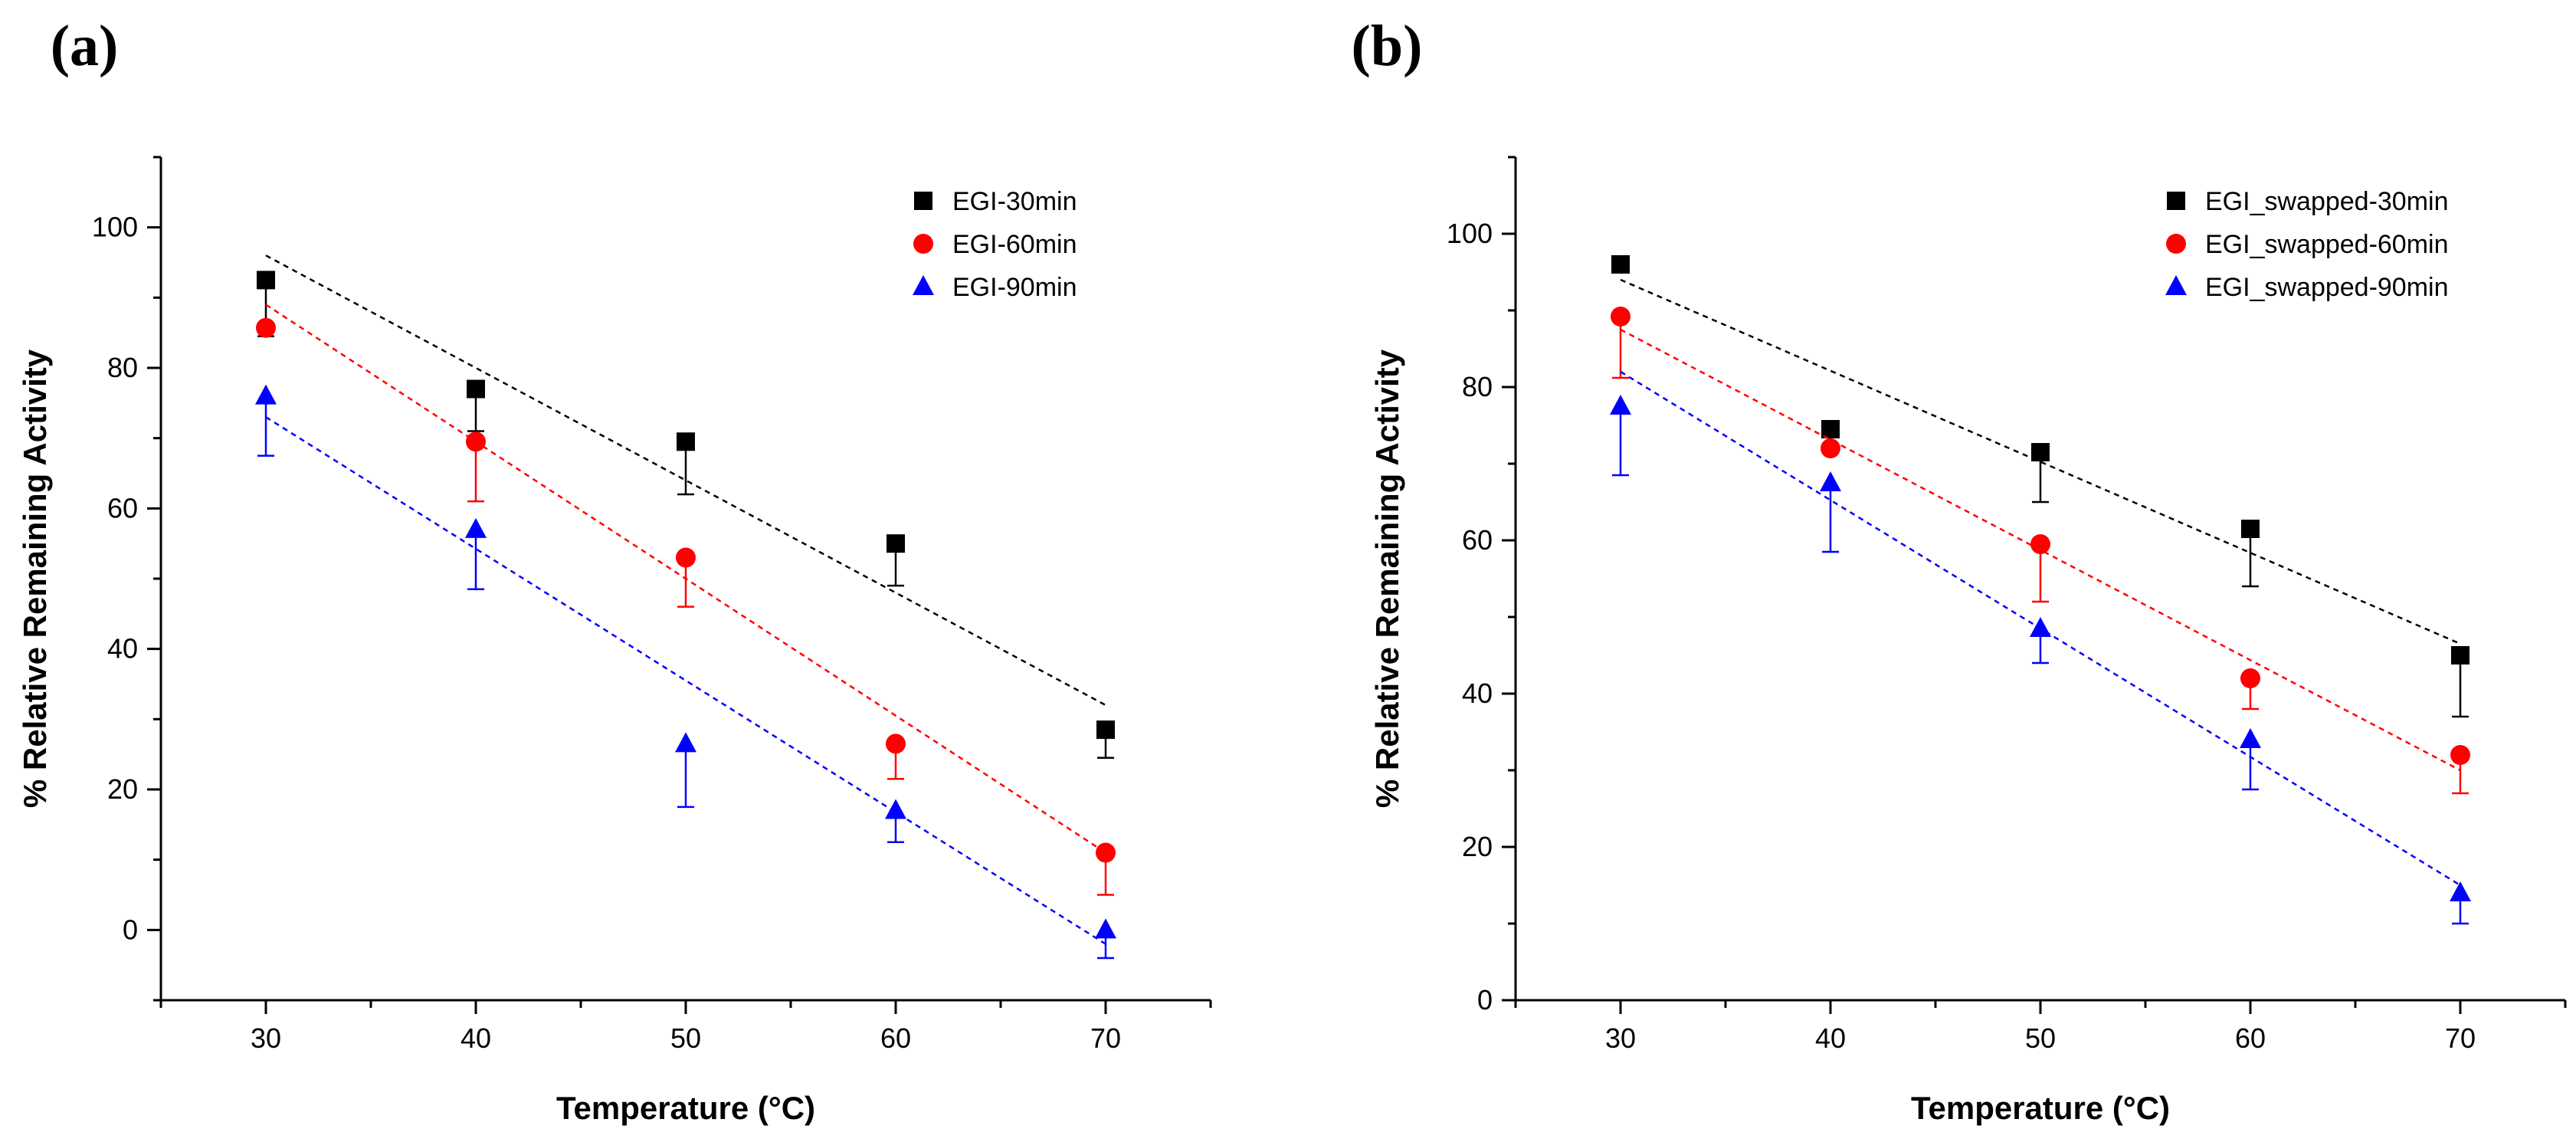 The width and height of the screenshot is (2576, 1142). What do you see at coordinates (1015, 287) in the screenshot?
I see `legend-label: EGI-90min` at bounding box center [1015, 287].